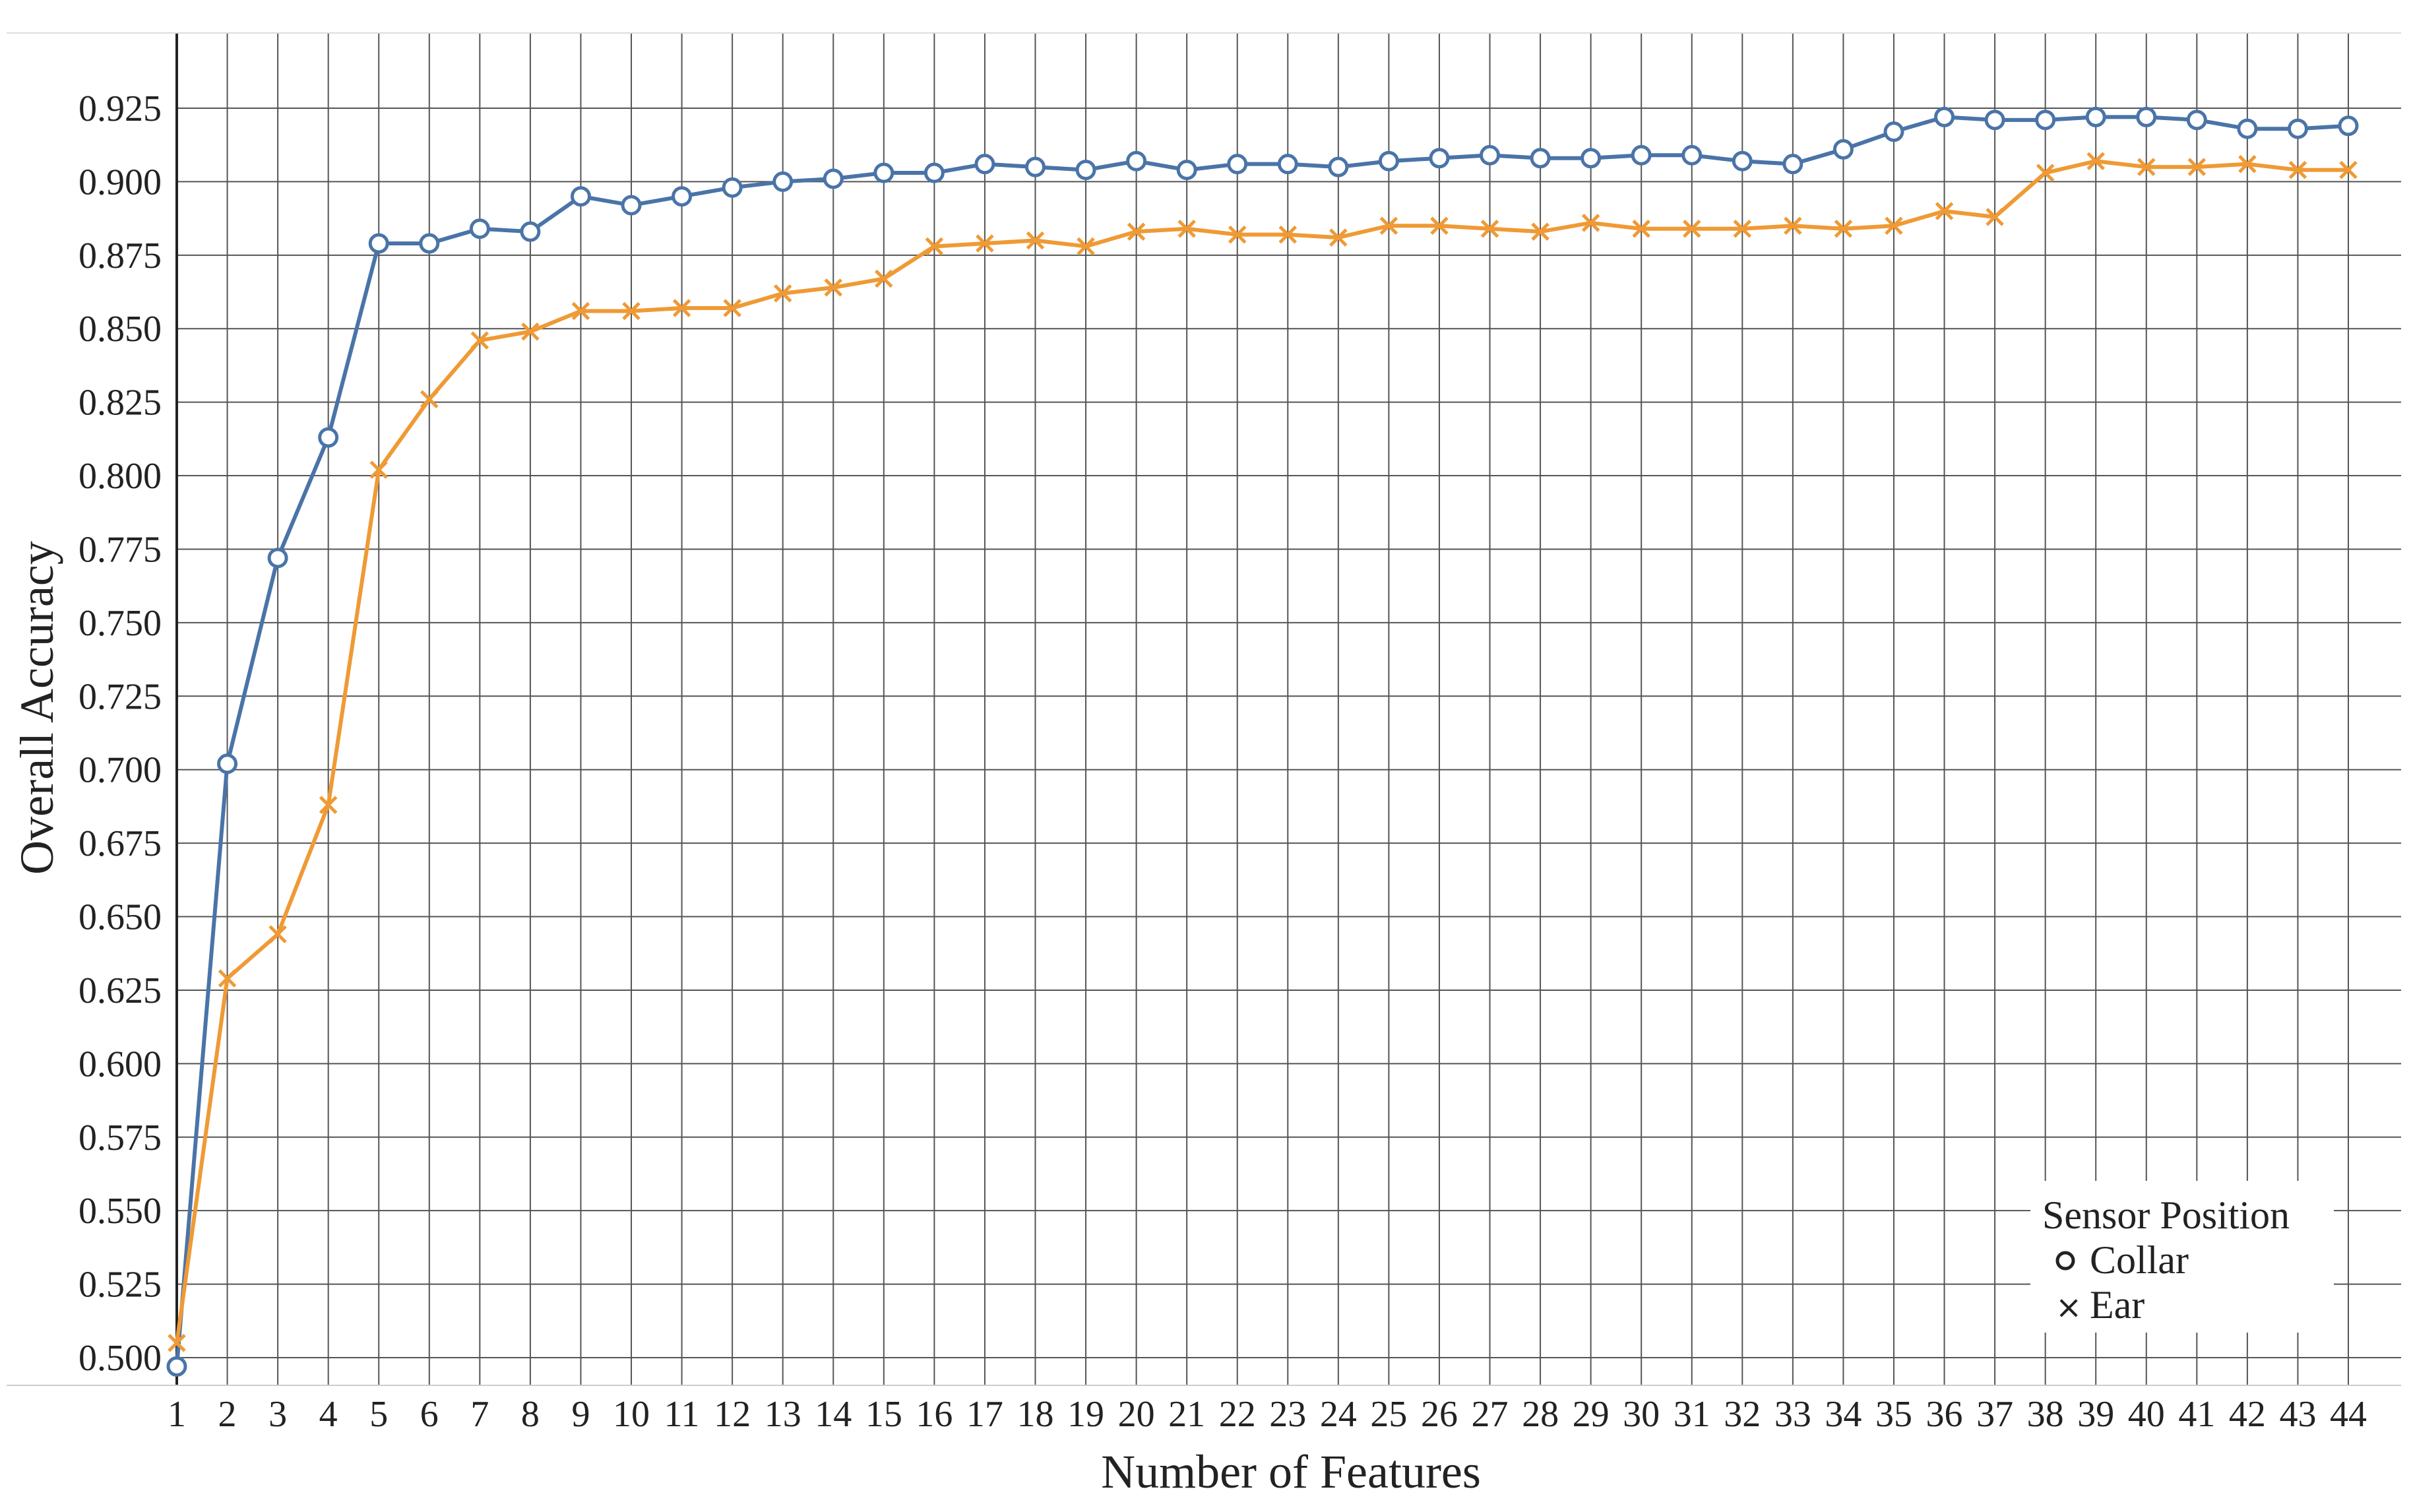 This screenshot has height=1512, width=2411. Describe the element at coordinates (530, 1414) in the screenshot. I see `x-tick-label: 8` at that location.